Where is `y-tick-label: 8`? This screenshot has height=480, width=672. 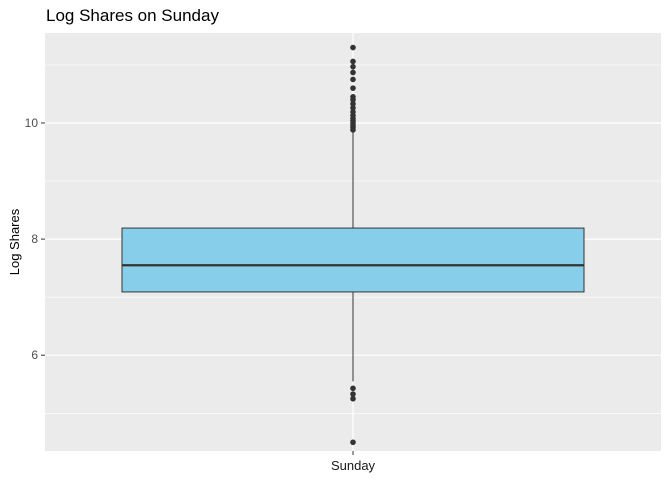
y-tick-label: 8 is located at coordinates (34, 239).